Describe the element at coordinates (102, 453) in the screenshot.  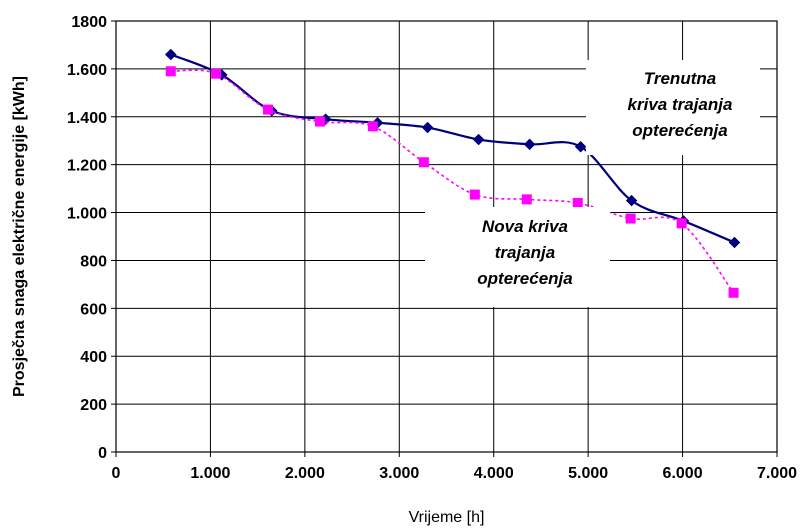
I see `y-tick-label: 0` at that location.